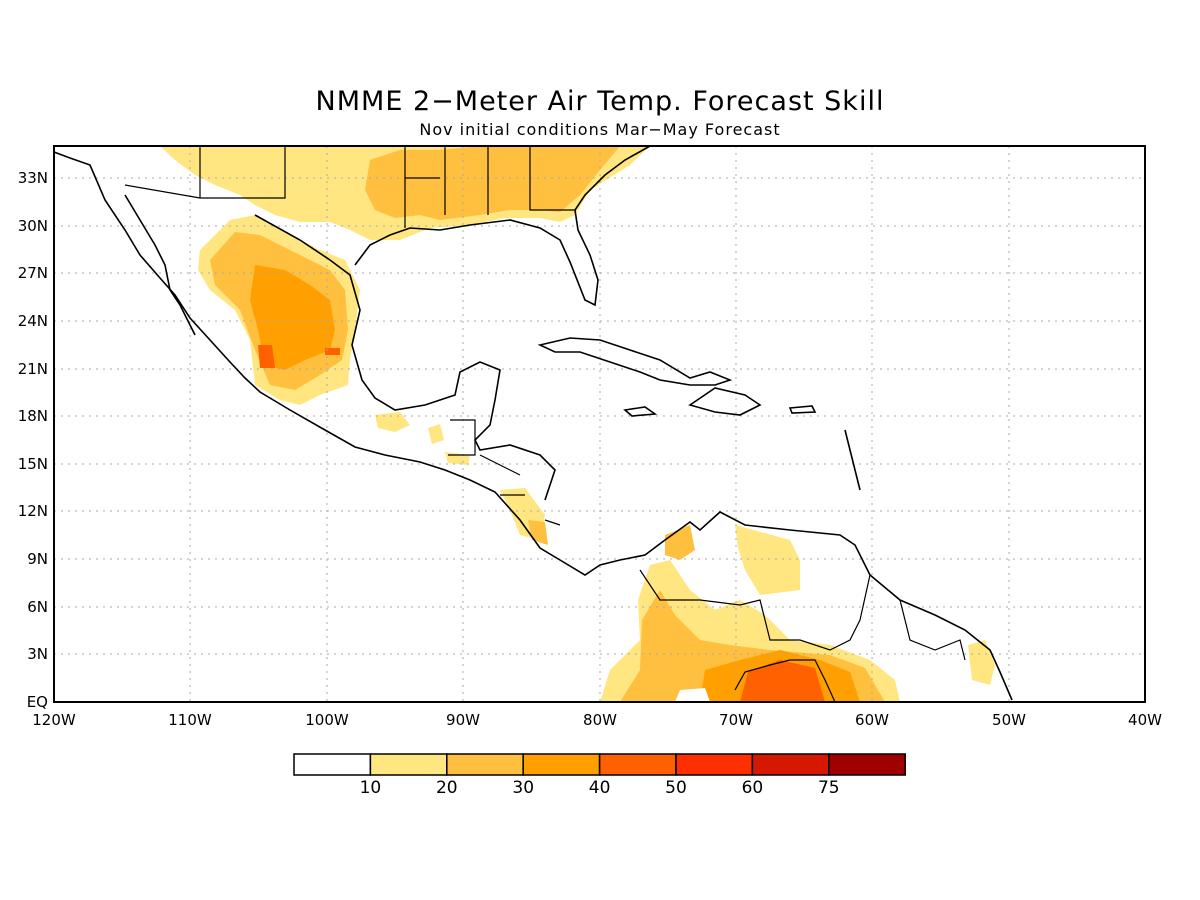 The width and height of the screenshot is (1200, 900). I want to click on lon-label: 40W, so click(1145, 720).